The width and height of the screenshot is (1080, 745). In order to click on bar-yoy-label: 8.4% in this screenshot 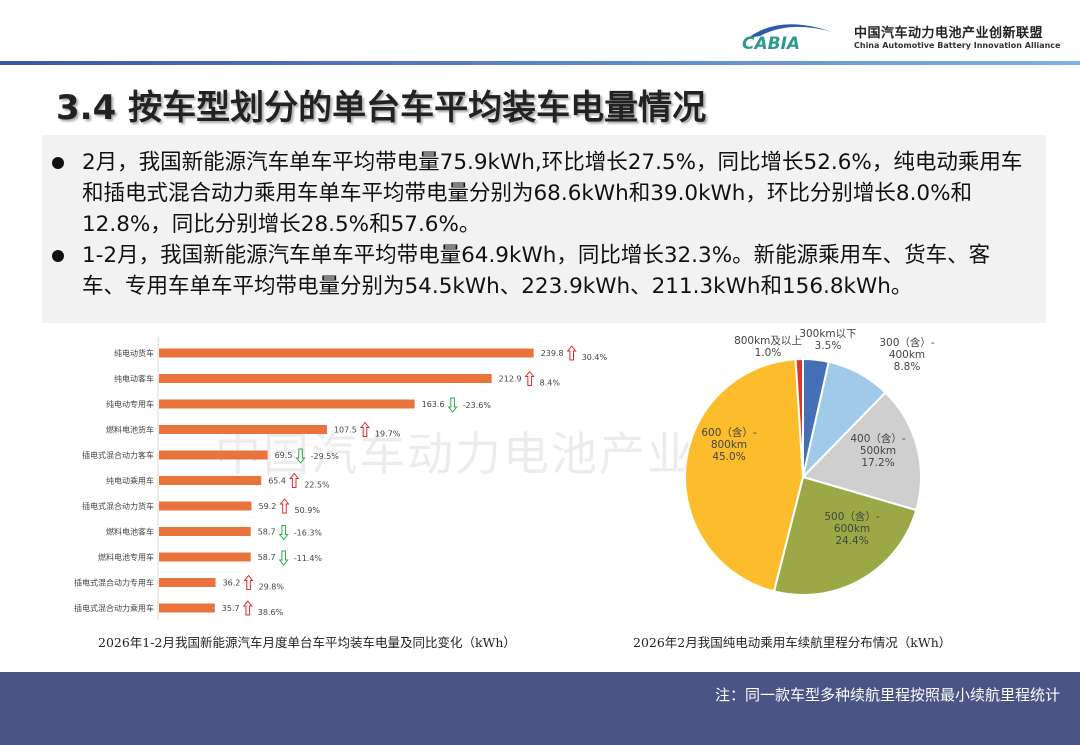, I will do `click(550, 383)`.